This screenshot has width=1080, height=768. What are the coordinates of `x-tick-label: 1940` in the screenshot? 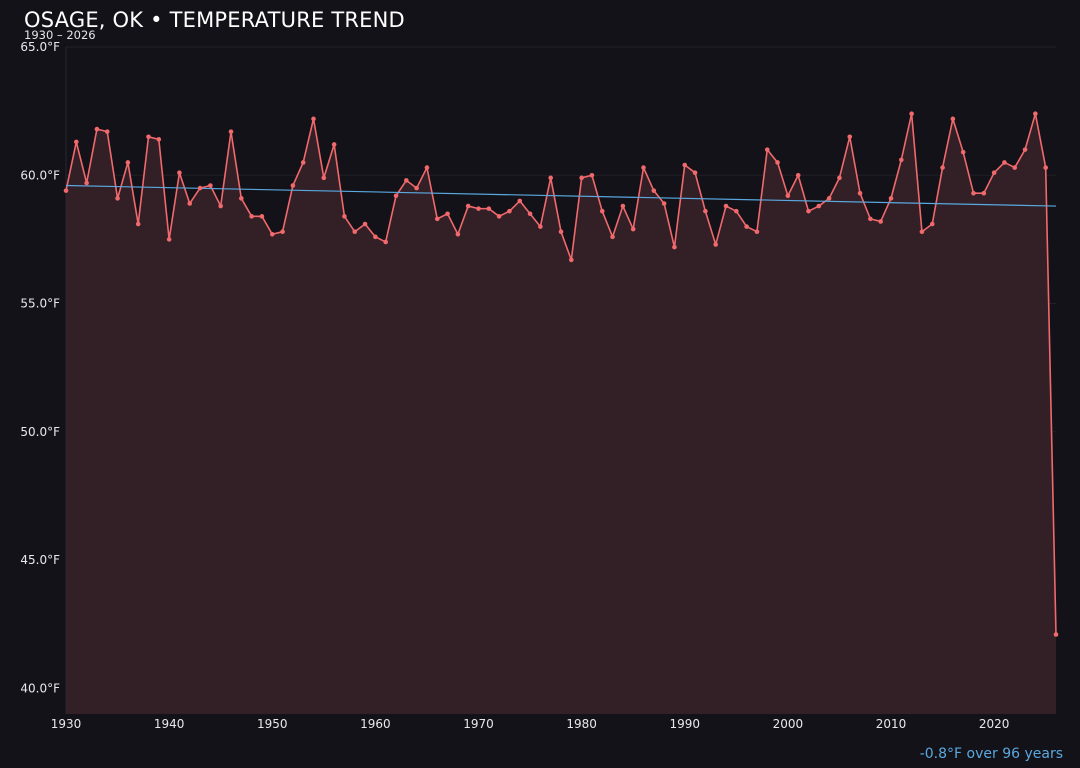 It's located at (169, 724).